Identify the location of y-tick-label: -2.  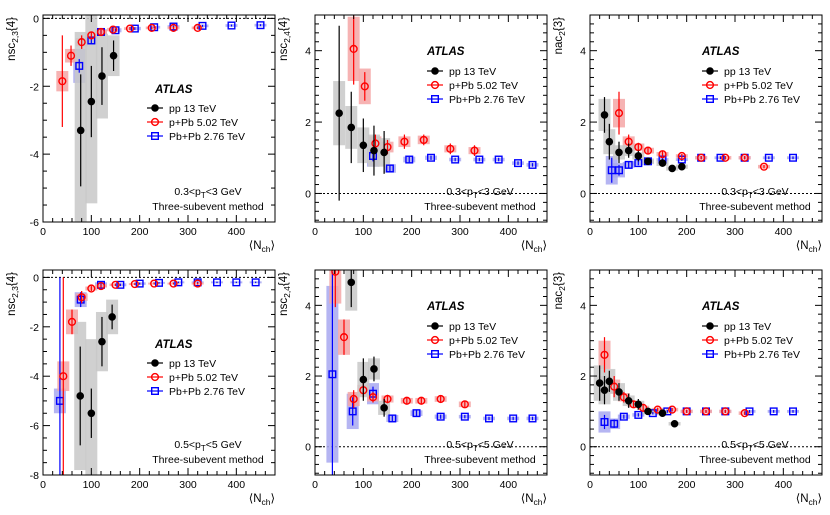
(34, 87).